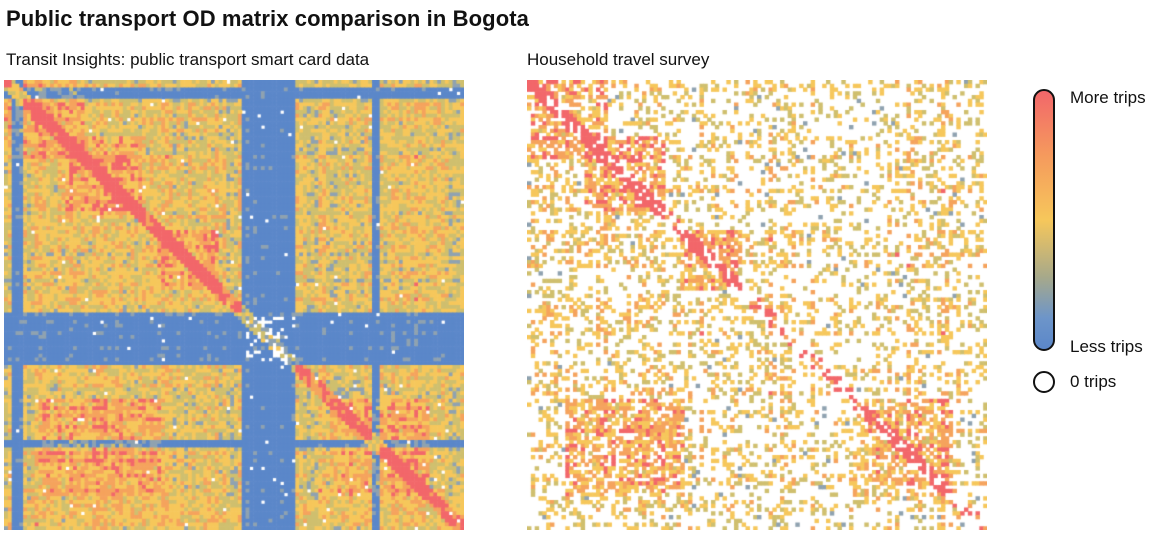  I want to click on zero-trips-circle-icon, so click(1044, 382).